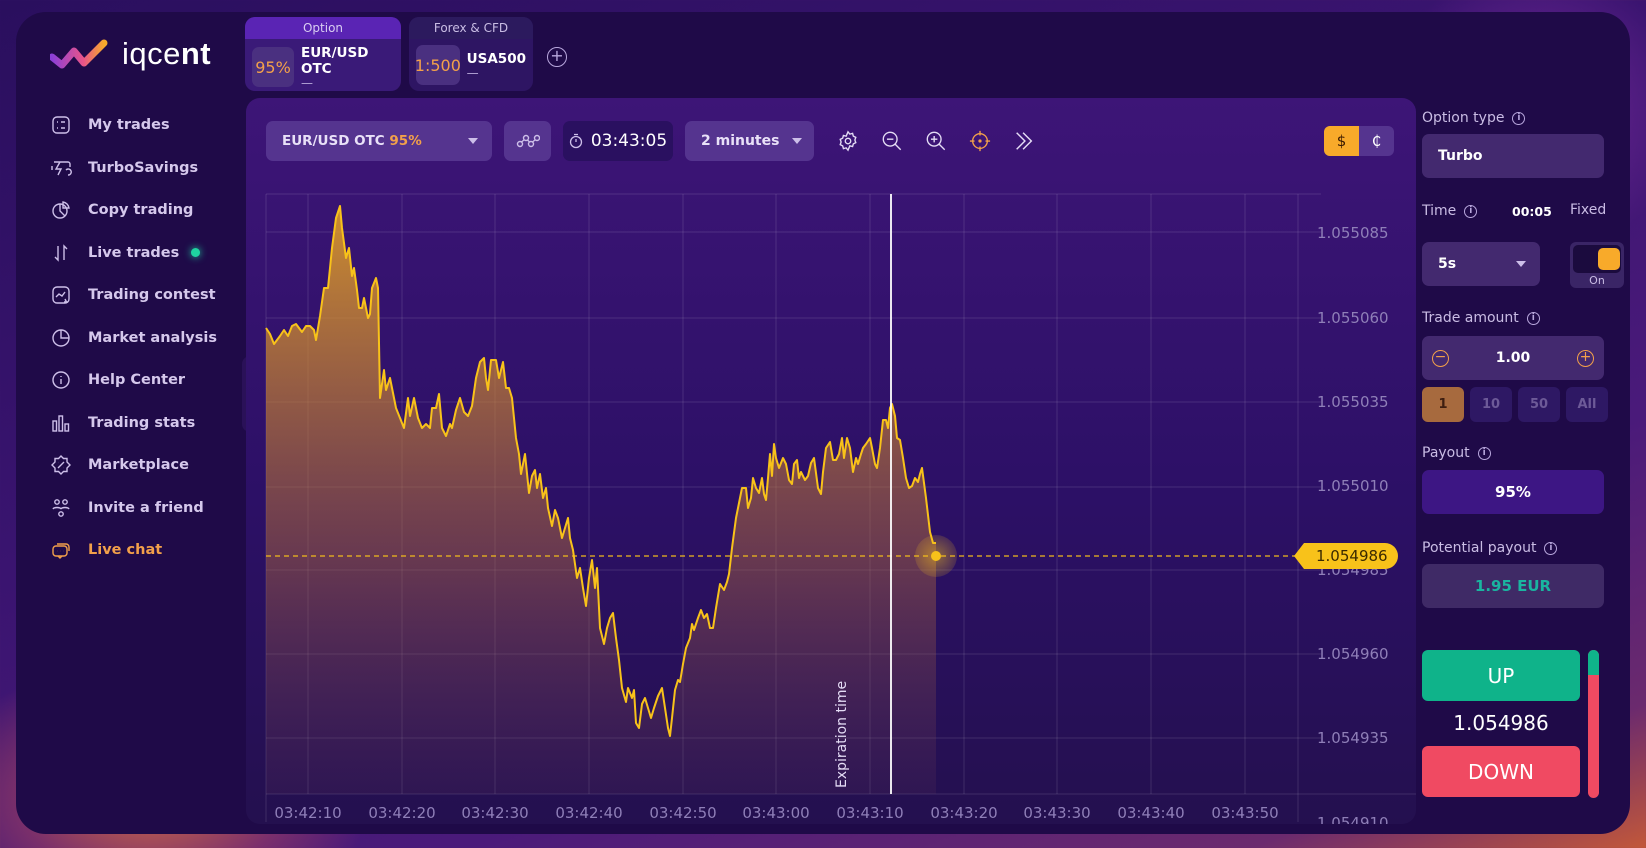 Image resolution: width=1646 pixels, height=848 pixels. What do you see at coordinates (335, 61) in the screenshot?
I see `tab-asset-name: EUR/USD OTC` at bounding box center [335, 61].